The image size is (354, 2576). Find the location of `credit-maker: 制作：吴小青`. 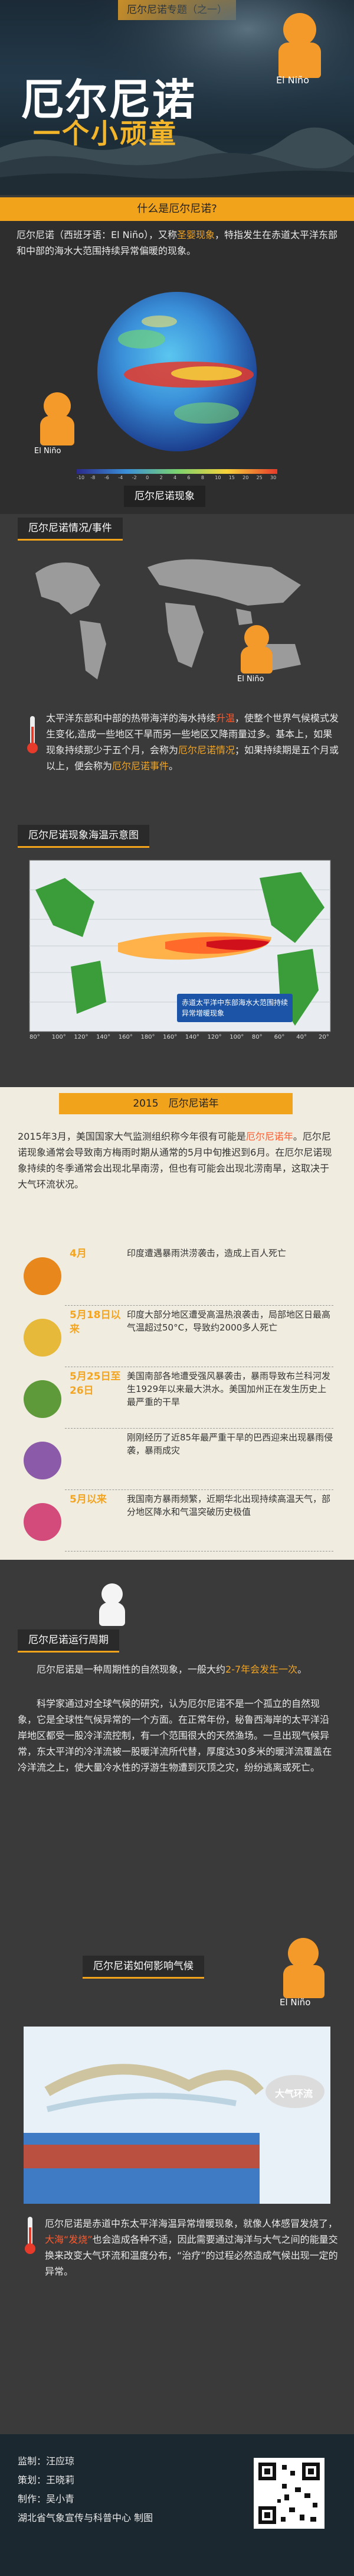

credit-maker: 制作：吴小青 is located at coordinates (46, 2499).